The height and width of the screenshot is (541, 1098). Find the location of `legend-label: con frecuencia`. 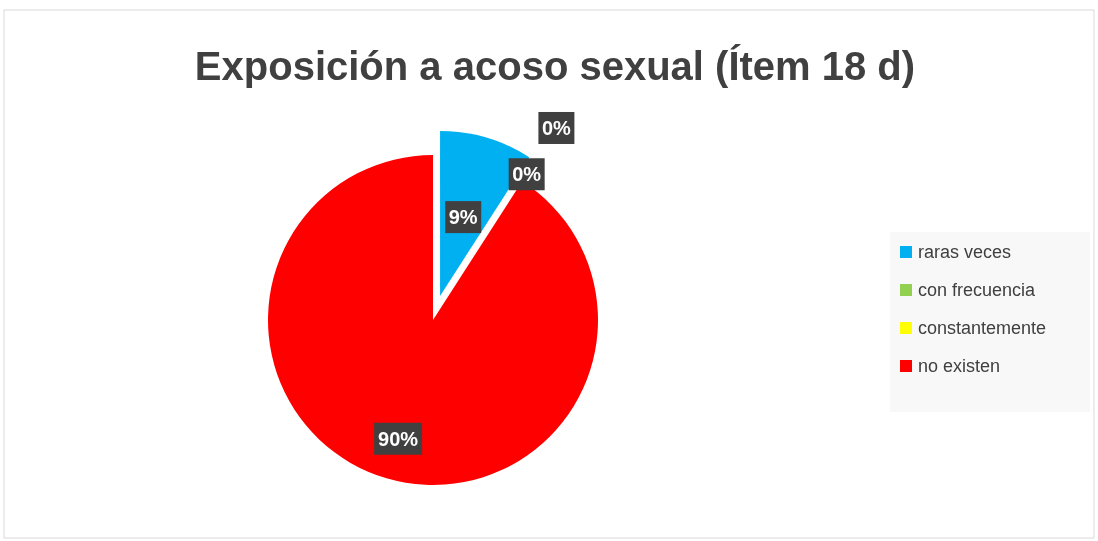

legend-label: con frecuencia is located at coordinates (977, 290).